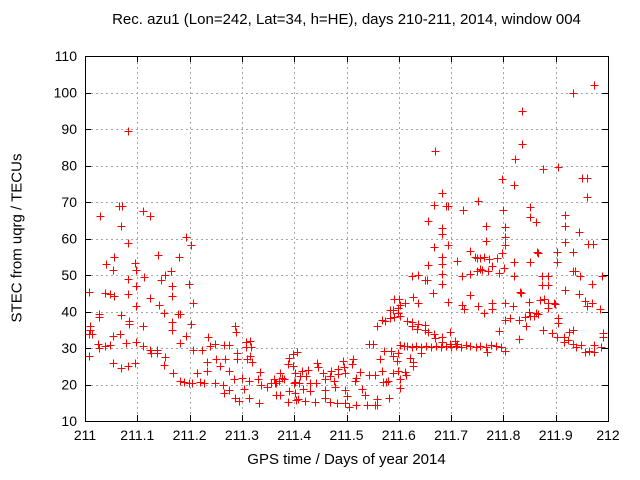  I want to click on x-tick-label: 211.6, so click(399, 435).